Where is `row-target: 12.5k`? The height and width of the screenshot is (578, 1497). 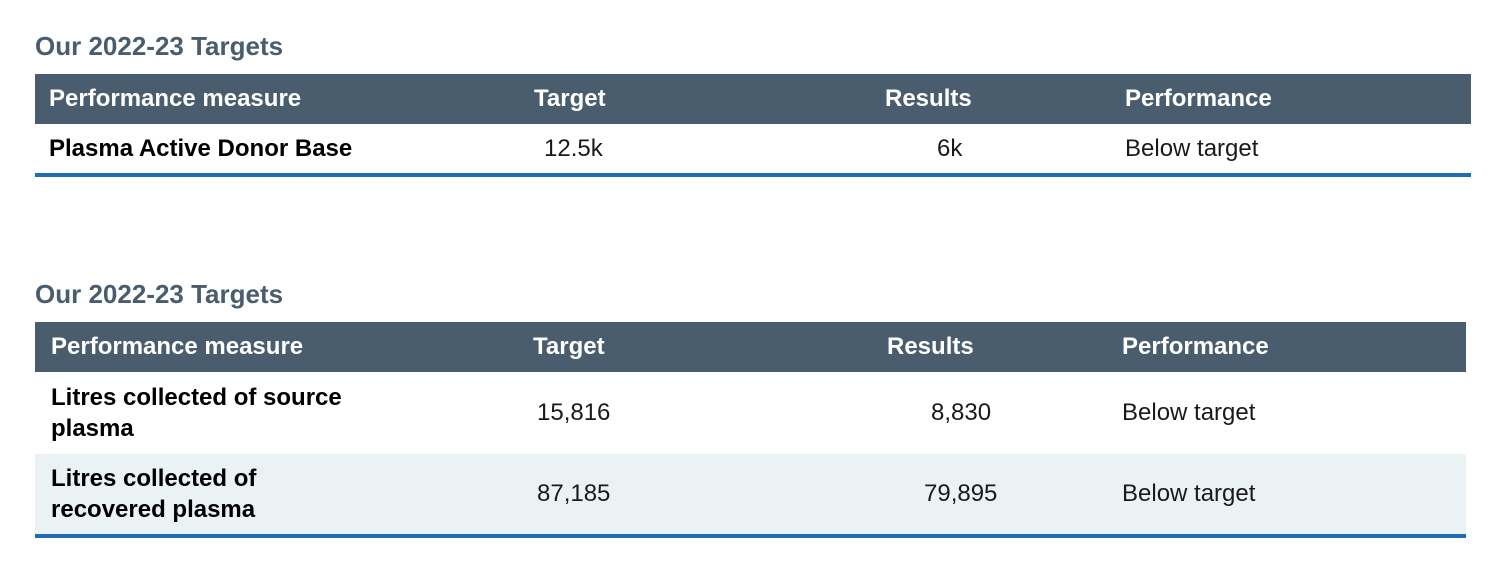 row-target: 12.5k is located at coordinates (573, 148).